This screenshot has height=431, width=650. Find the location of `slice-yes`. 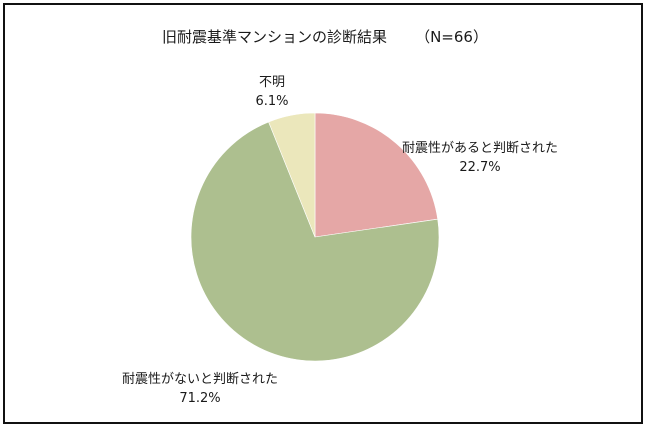

slice-yes is located at coordinates (376, 175).